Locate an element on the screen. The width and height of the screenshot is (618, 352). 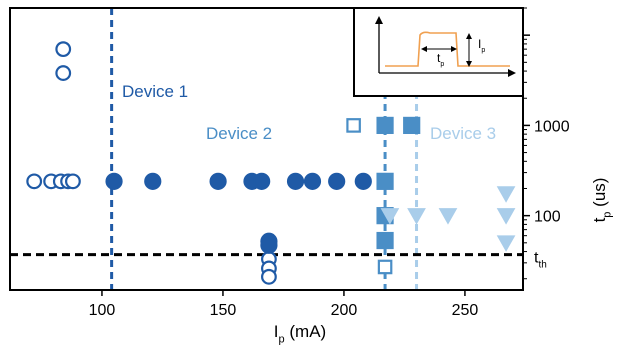
device-3-label: Device 3 is located at coordinates (463, 133).